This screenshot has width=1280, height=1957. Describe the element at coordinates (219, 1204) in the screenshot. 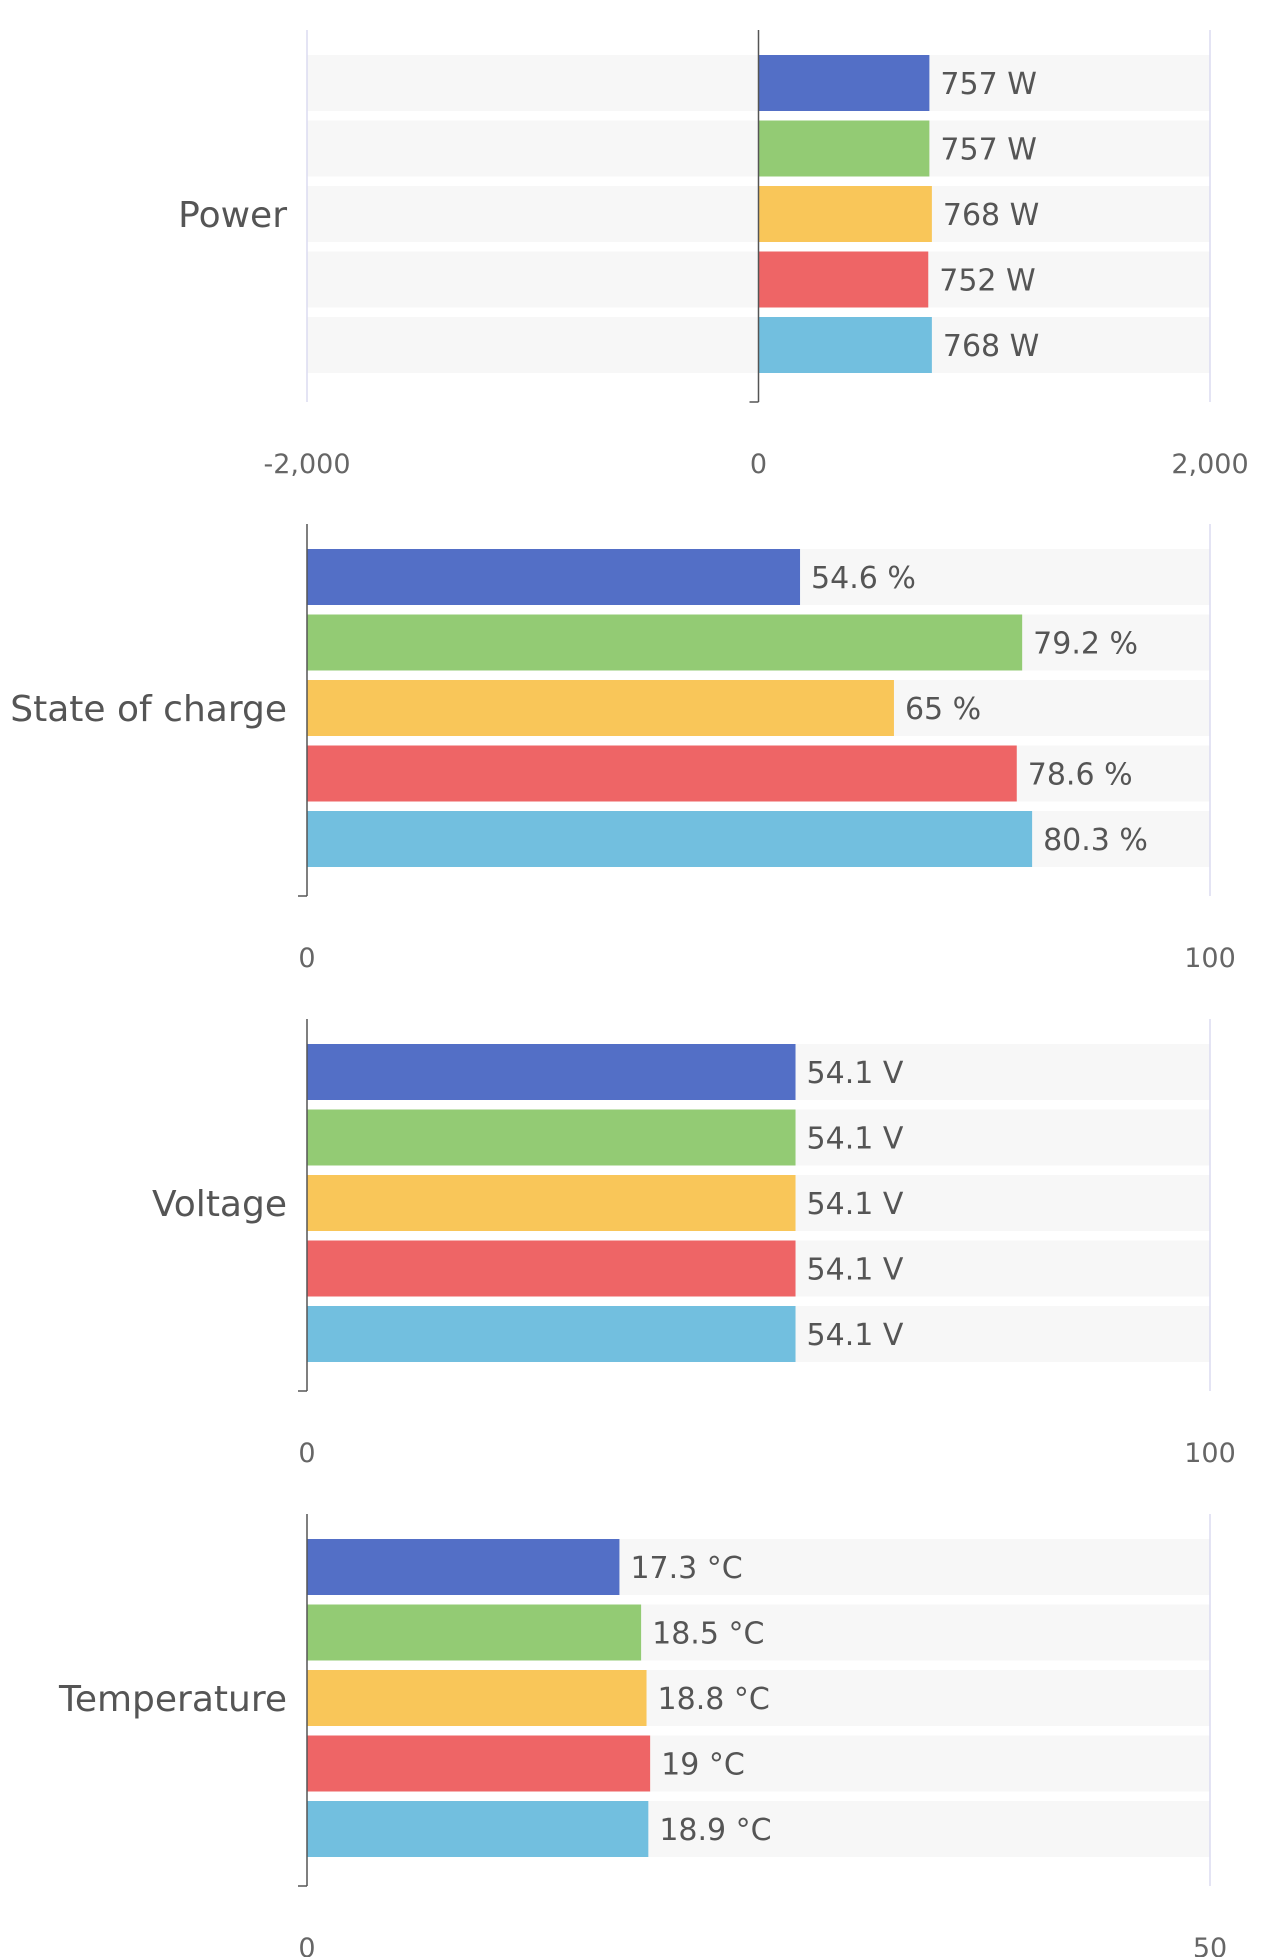

I see `category-label: Voltage` at that location.